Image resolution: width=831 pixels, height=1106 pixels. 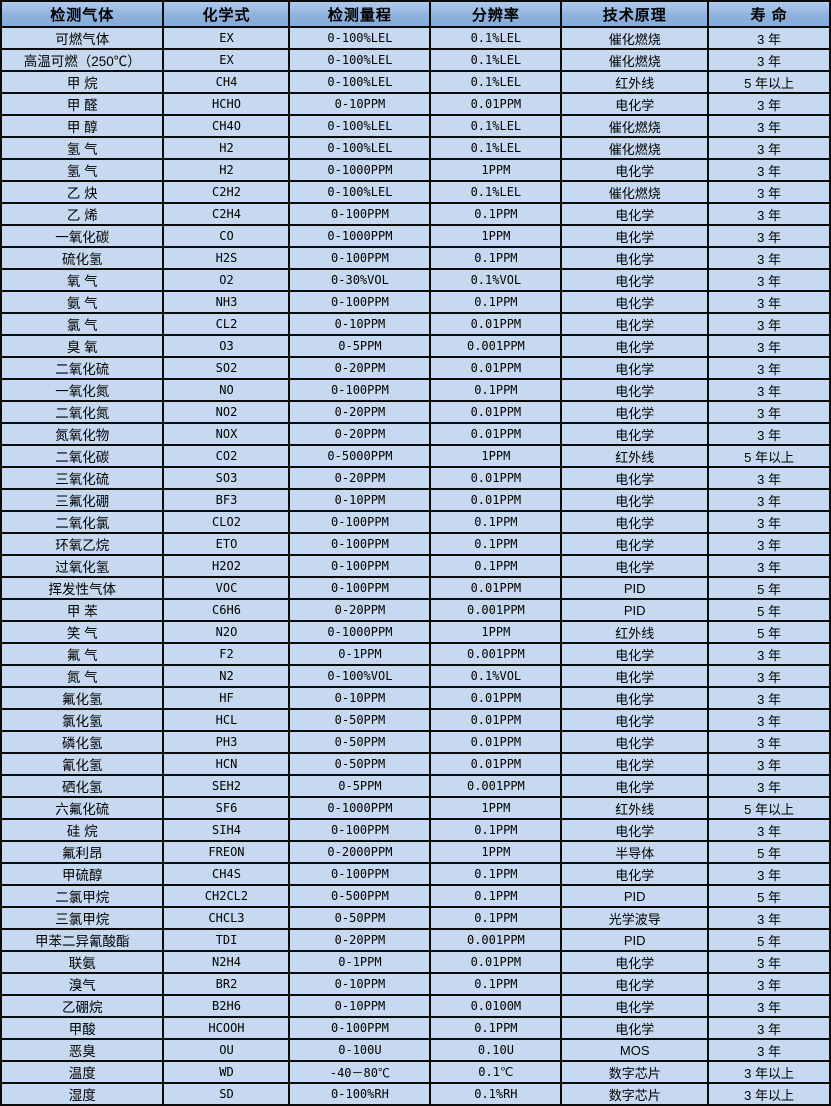 I want to click on cell-chemical-formula: C2H4, so click(x=226, y=214).